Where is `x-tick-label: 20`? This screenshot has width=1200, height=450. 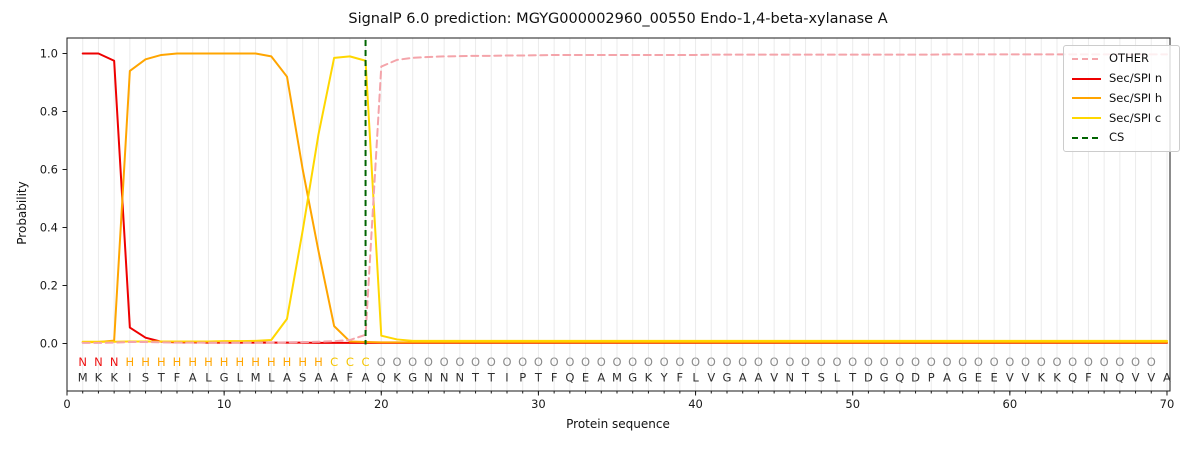
x-tick-label: 20 is located at coordinates (381, 404).